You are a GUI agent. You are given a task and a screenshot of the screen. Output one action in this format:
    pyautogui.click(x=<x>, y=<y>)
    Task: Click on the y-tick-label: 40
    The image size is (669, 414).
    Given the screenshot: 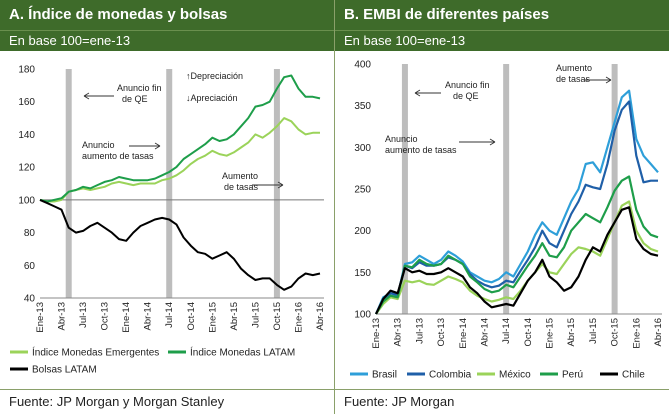 What is the action you would take?
    pyautogui.click(x=30, y=299)
    